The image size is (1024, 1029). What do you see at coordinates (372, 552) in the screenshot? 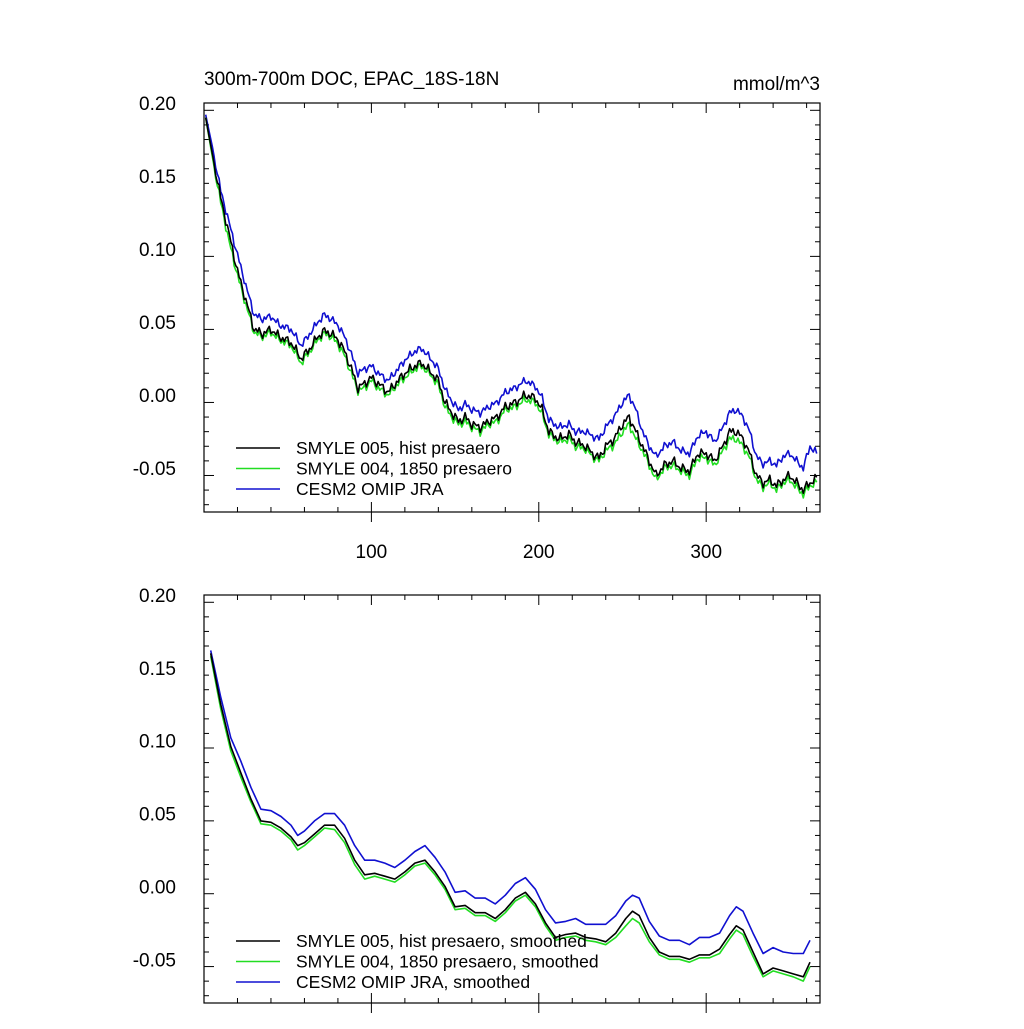
I see `x-tick-label: 100` at bounding box center [372, 552].